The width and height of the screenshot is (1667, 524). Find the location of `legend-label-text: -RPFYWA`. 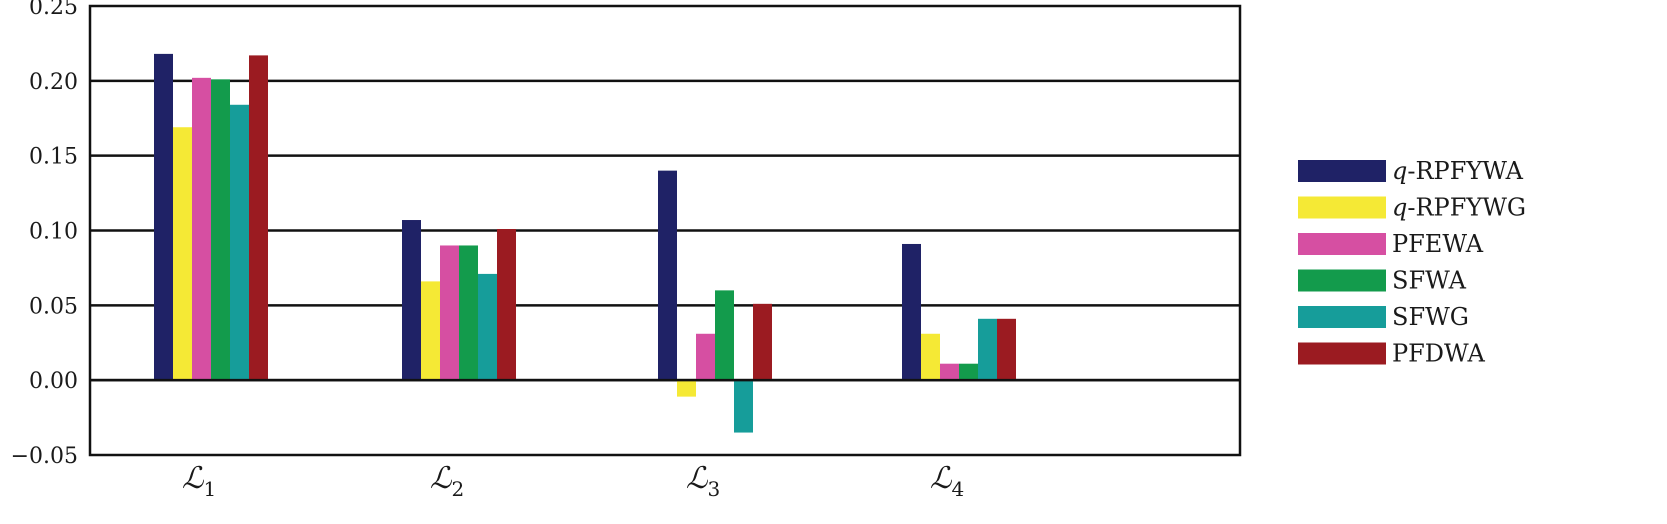

legend-label-text: -RPFYWA is located at coordinates (1465, 171).